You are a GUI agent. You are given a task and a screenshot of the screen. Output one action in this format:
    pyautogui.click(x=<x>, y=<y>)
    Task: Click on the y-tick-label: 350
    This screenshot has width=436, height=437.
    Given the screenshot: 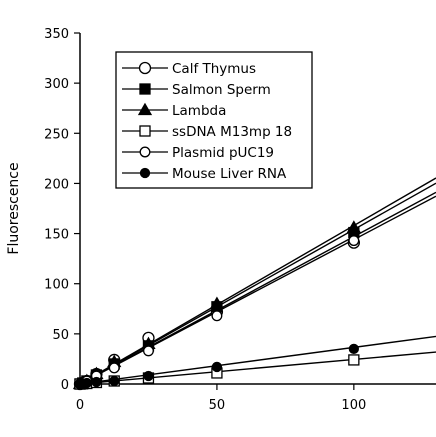 What is the action you would take?
    pyautogui.click(x=56, y=34)
    